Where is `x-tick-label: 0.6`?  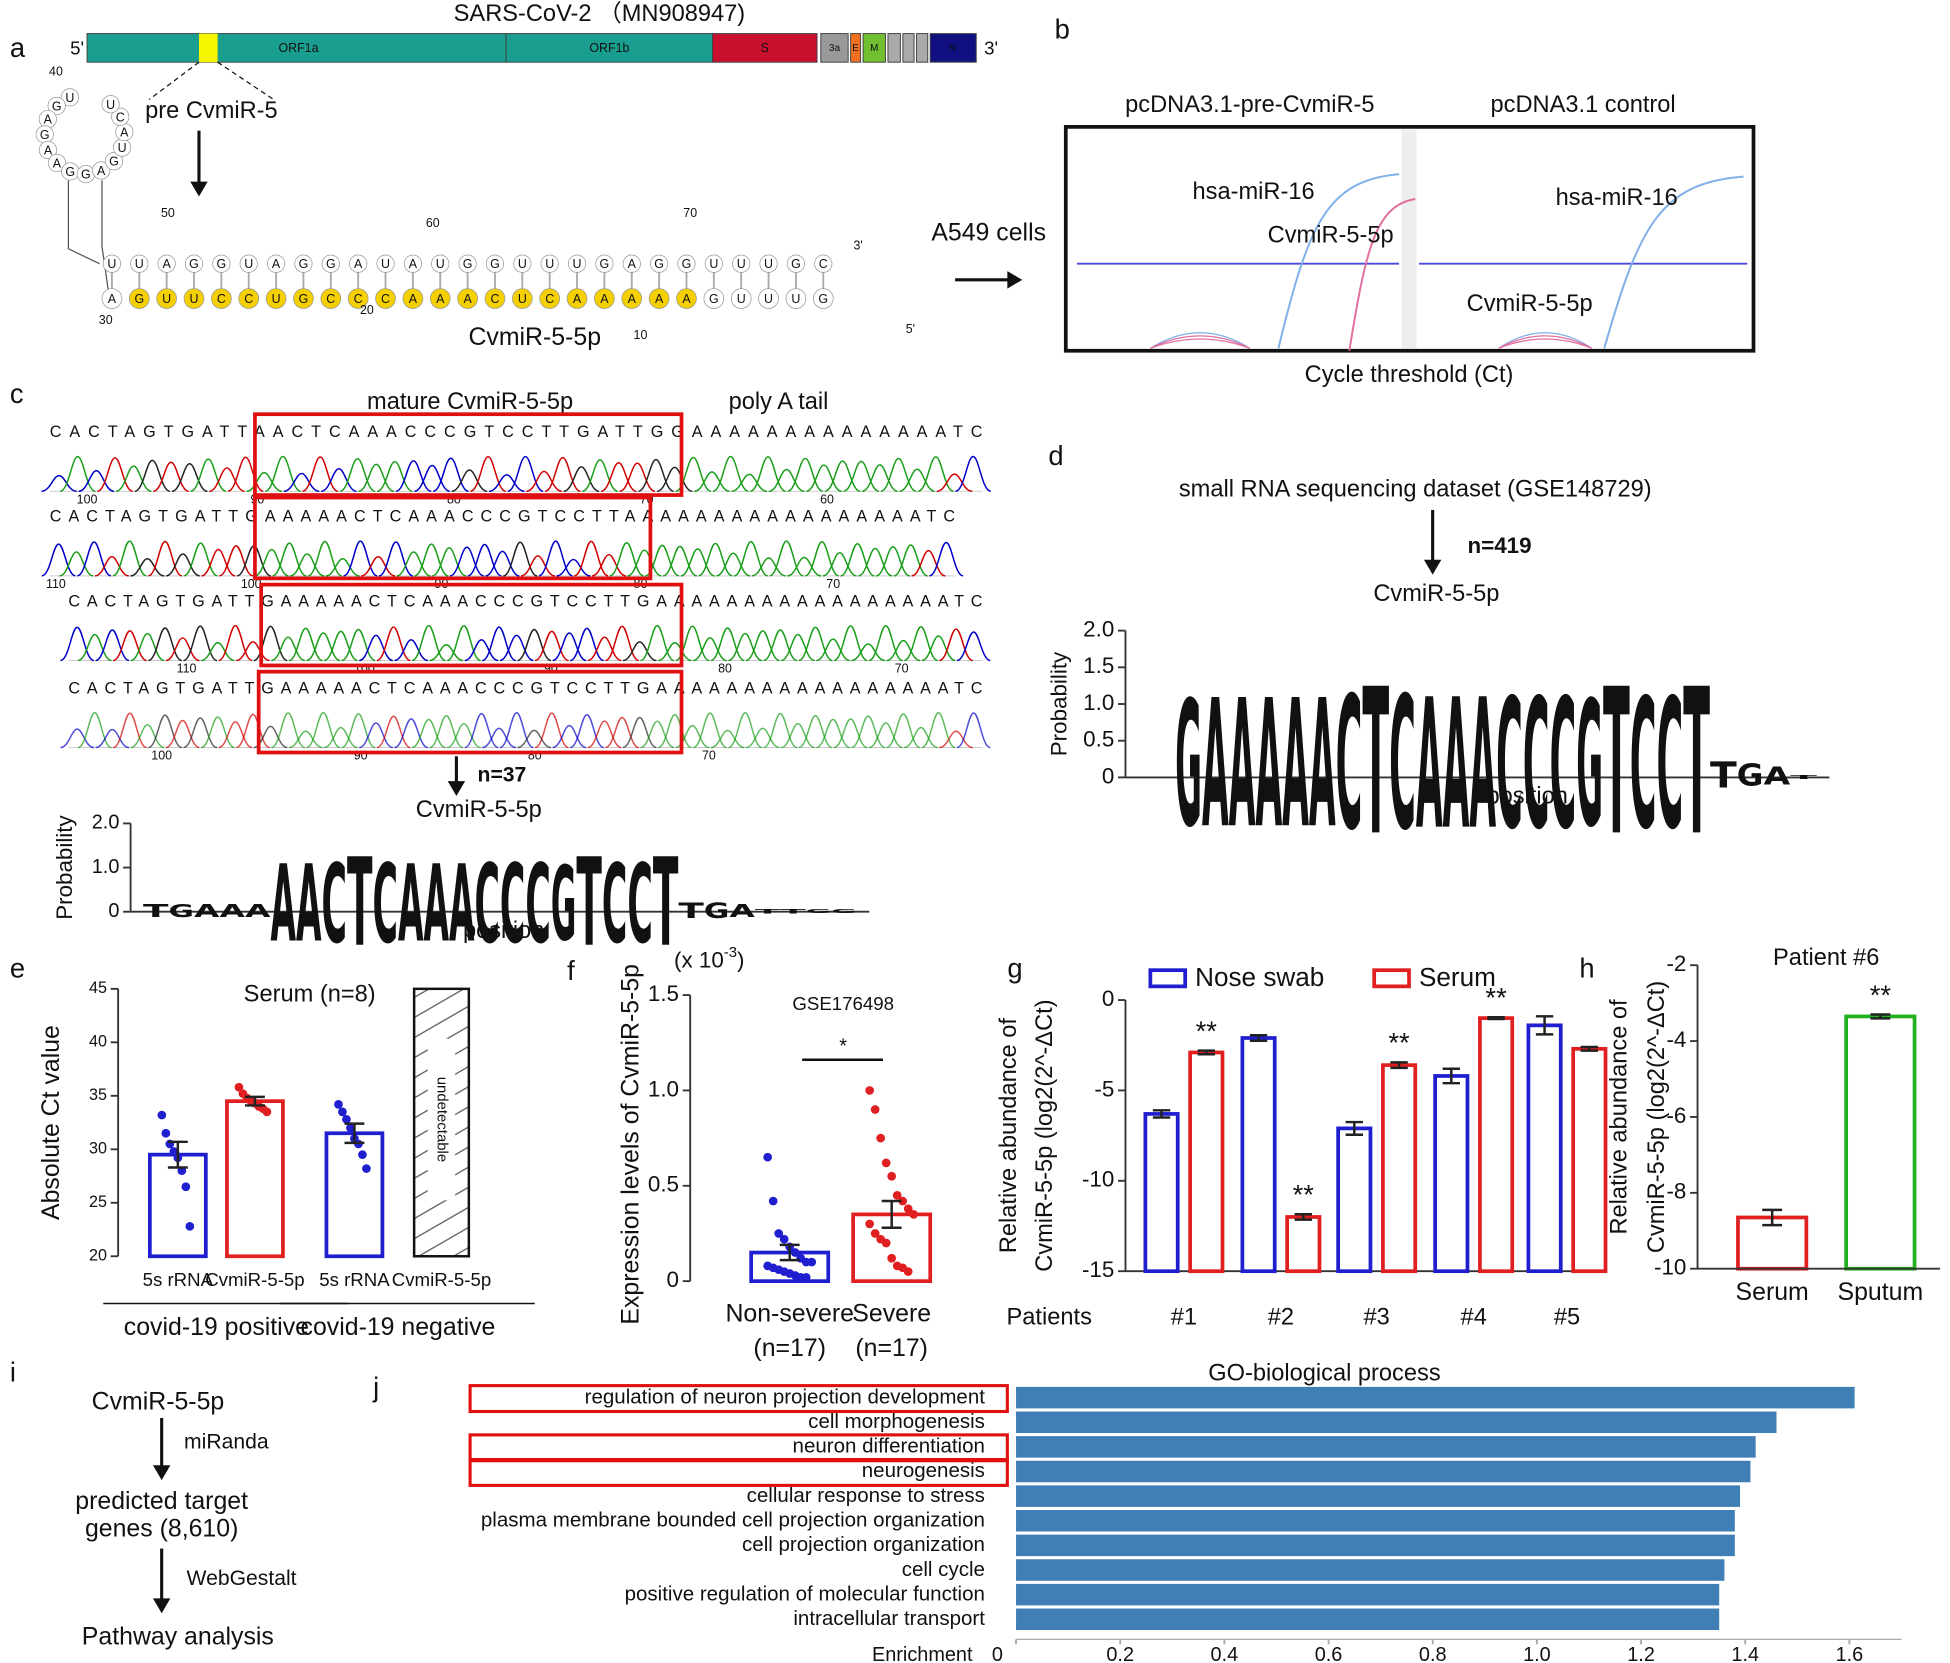
x-tick-label: 0.6 is located at coordinates (1329, 1653).